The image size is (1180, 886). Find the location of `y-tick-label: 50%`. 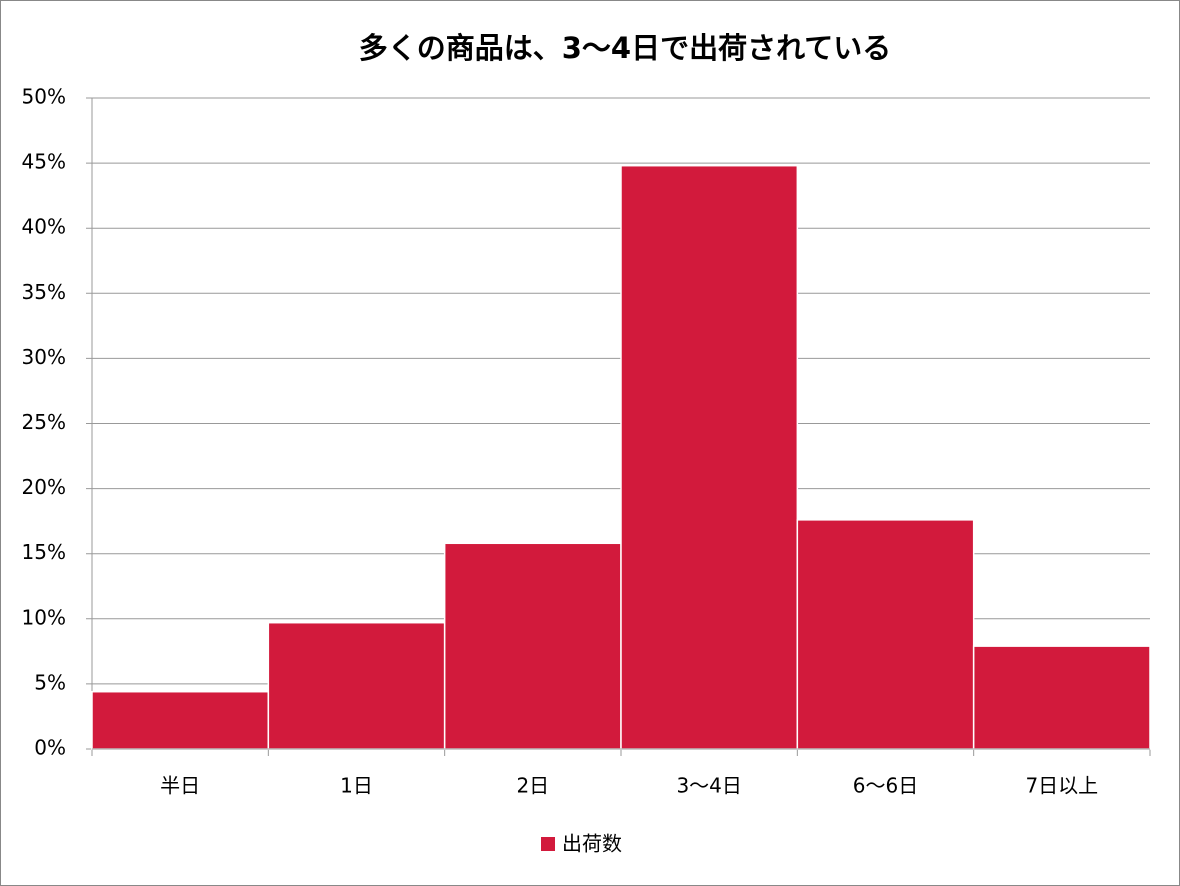

y-tick-label: 50% is located at coordinates (44, 97).